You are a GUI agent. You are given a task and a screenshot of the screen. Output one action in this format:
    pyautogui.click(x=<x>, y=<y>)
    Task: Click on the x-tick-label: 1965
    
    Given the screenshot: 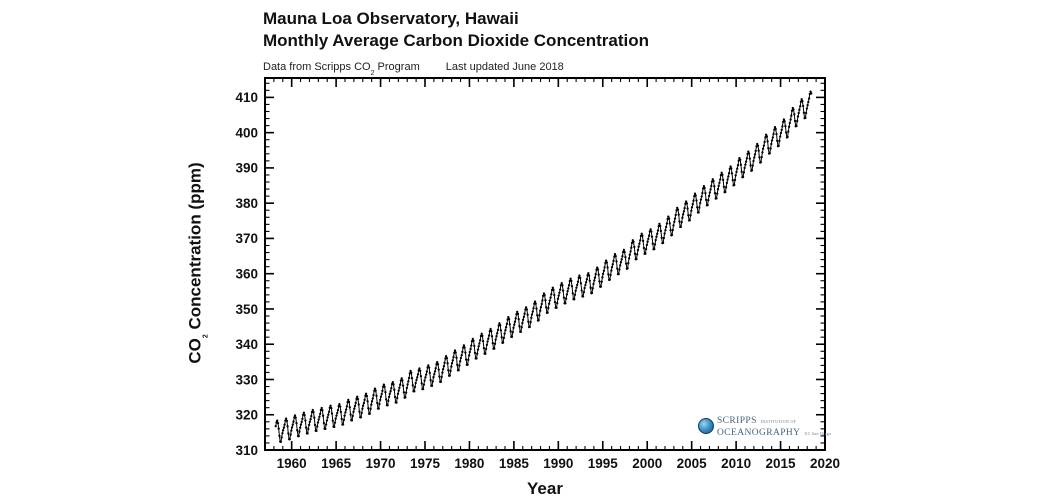 What is the action you would take?
    pyautogui.click(x=336, y=463)
    